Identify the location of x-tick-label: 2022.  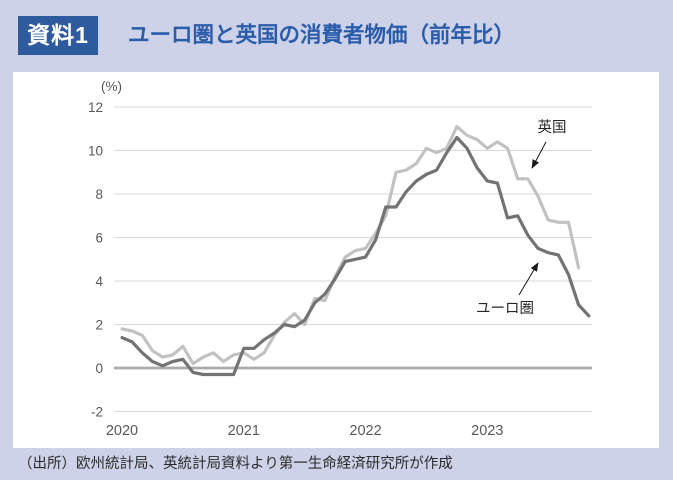
(365, 431).